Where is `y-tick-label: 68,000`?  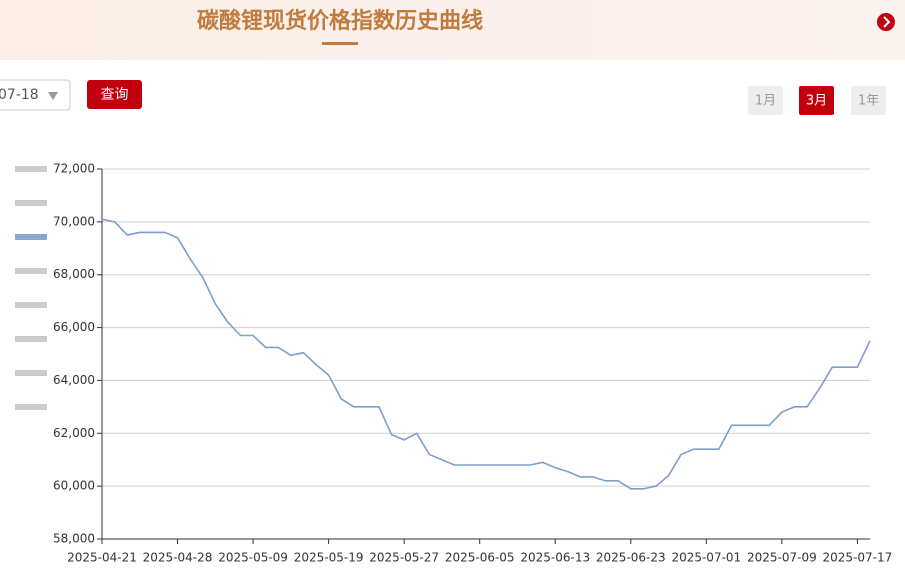 y-tick-label: 68,000 is located at coordinates (74, 274).